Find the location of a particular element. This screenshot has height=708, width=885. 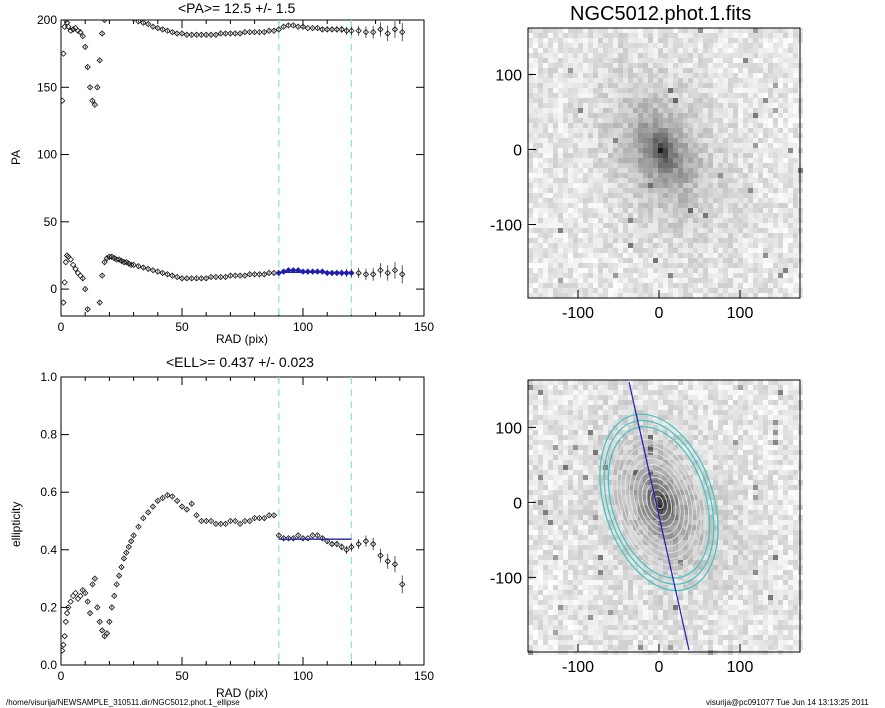

img-x-tick-label: 0 is located at coordinates (659, 313).